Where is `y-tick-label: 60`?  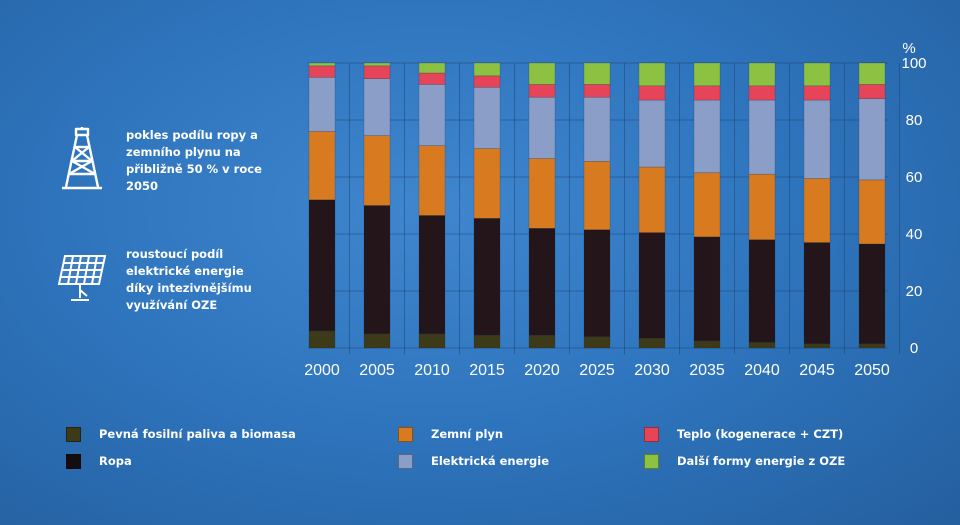
y-tick-label: 60 is located at coordinates (914, 177).